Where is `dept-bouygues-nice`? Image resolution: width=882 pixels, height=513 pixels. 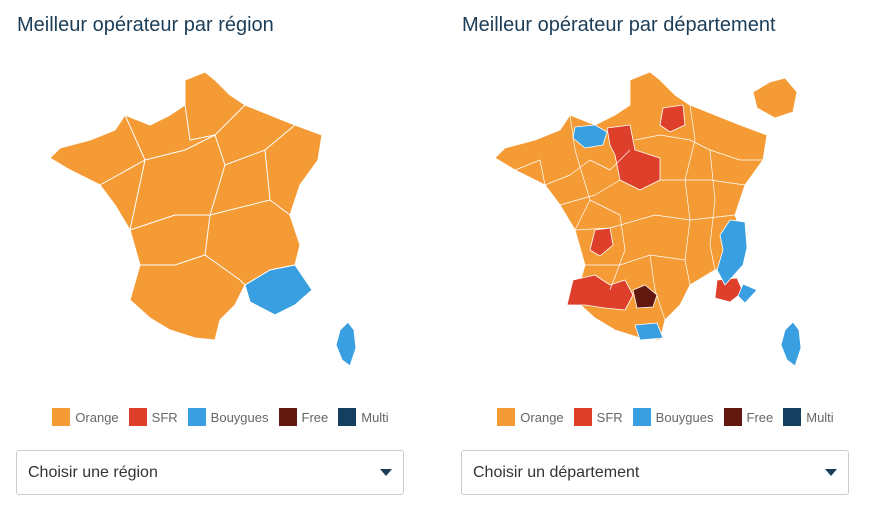 dept-bouygues-nice is located at coordinates (747, 293).